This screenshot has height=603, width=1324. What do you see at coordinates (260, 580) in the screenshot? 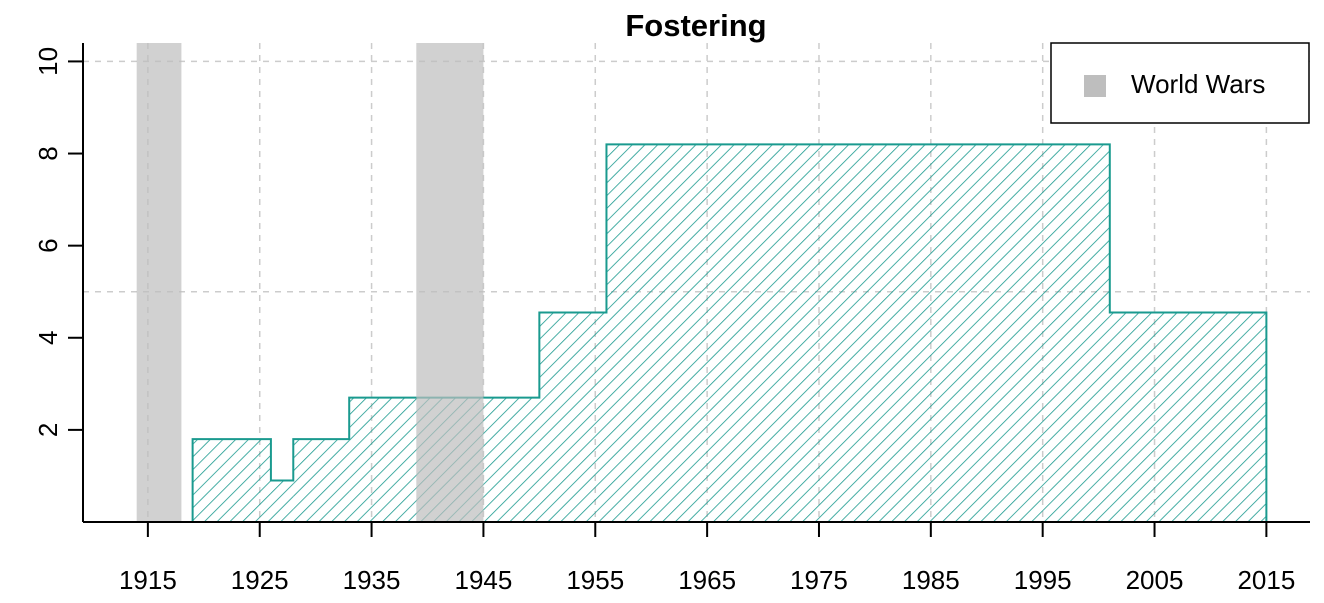
I see `x-tick-label: 1925` at bounding box center [260, 580].